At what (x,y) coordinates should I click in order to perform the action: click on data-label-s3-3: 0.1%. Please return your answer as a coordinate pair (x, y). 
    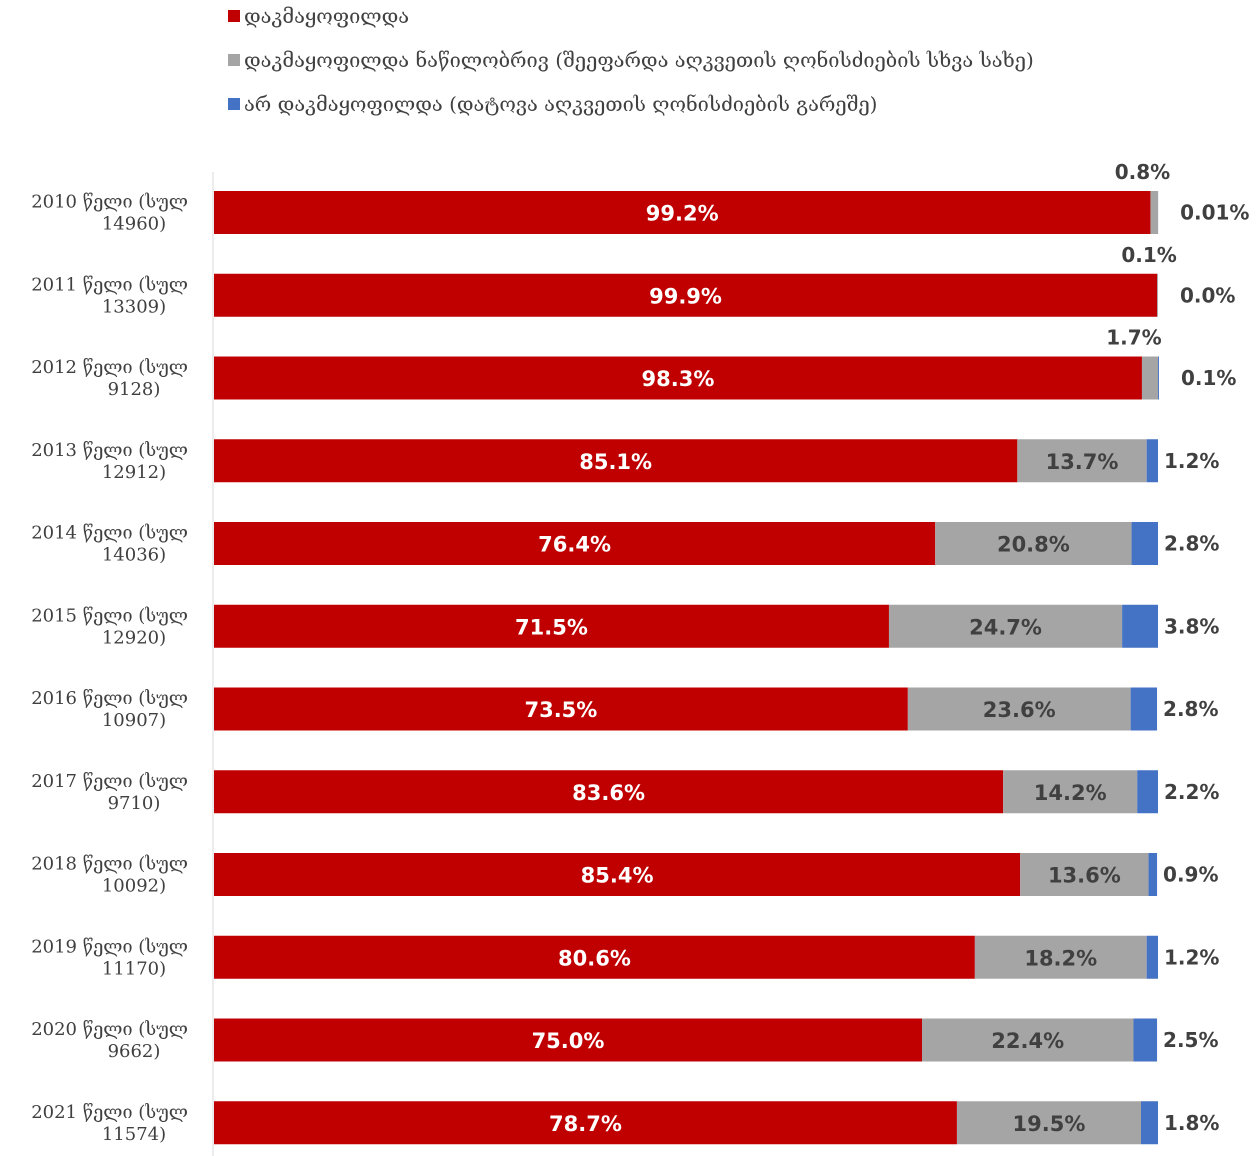
    Looking at the image, I should click on (1208, 378).